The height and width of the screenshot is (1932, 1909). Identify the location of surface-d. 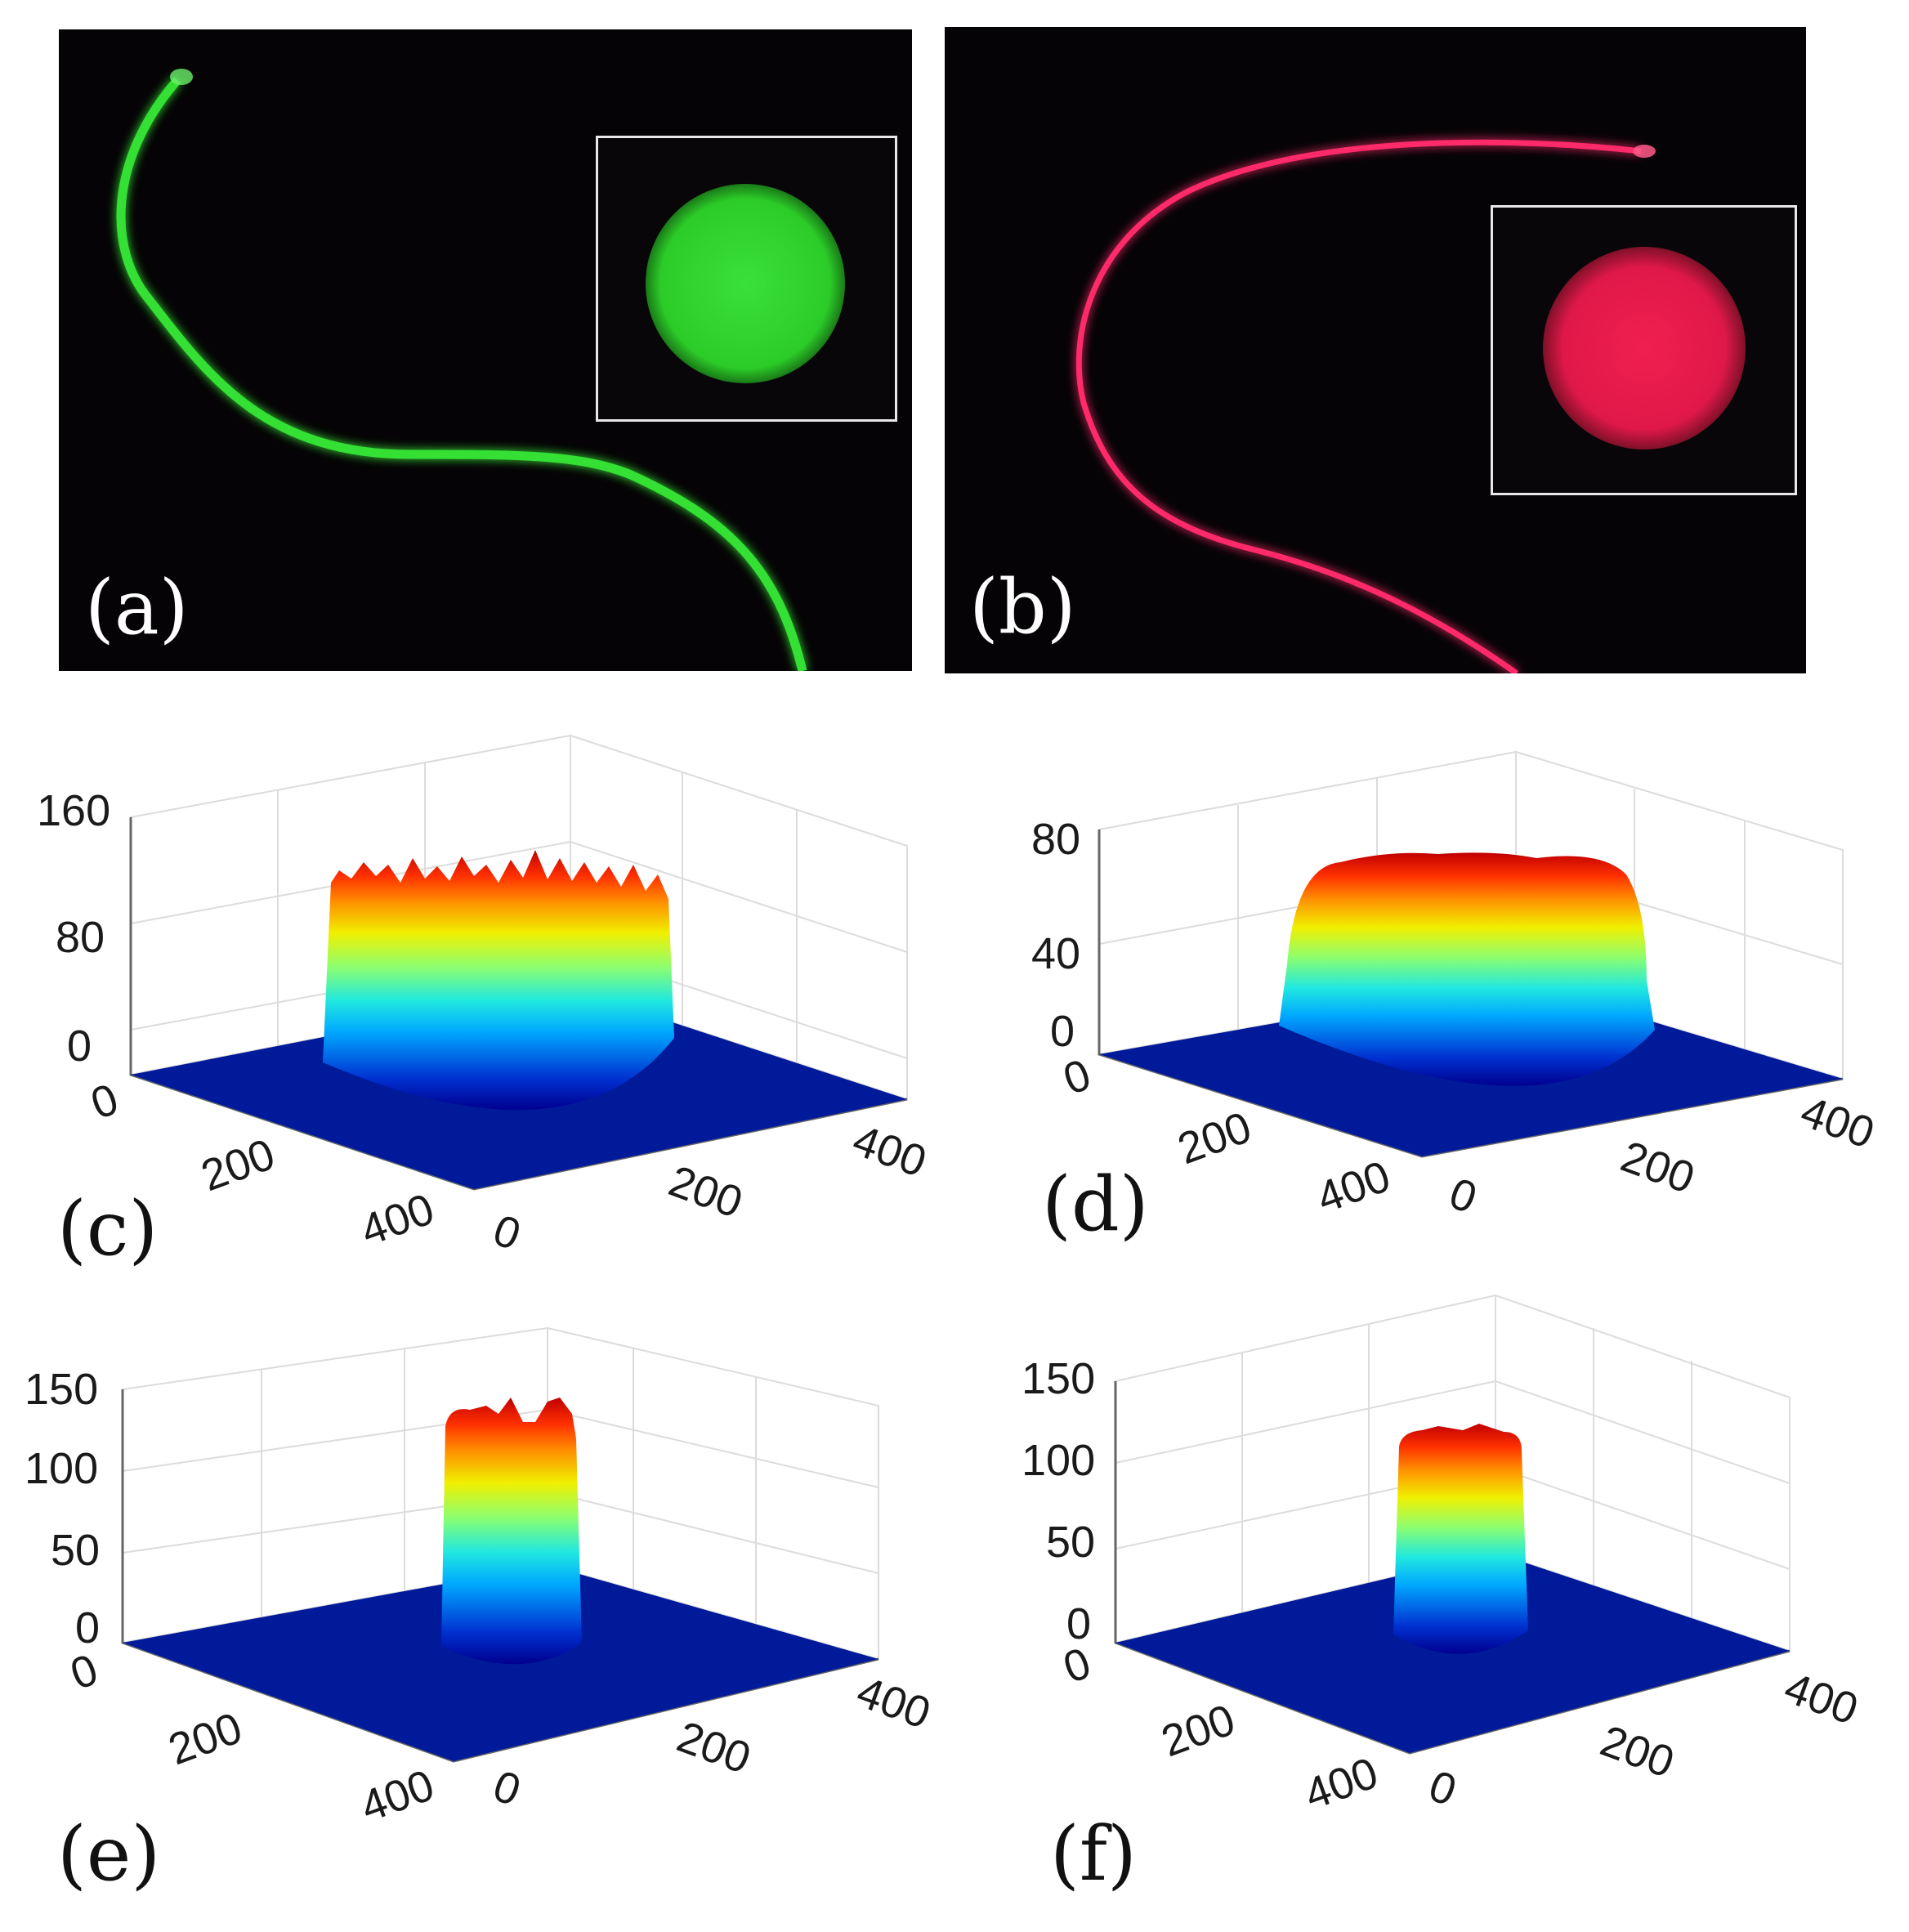
(1467, 969).